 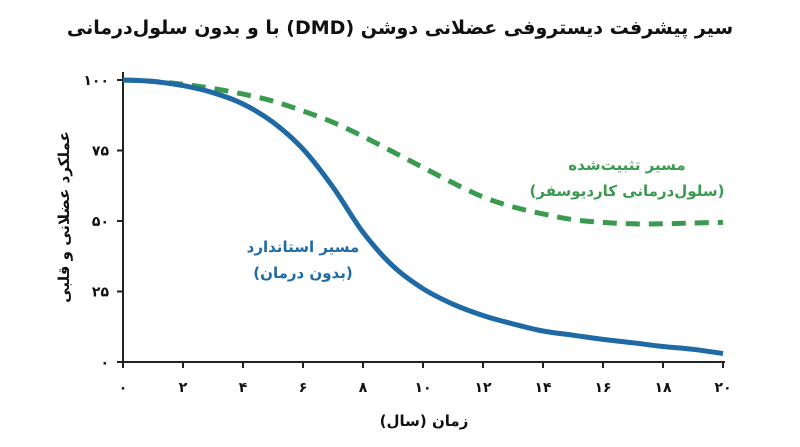 I want to click on y-tick-label: ۷۵, so click(x=101, y=152).